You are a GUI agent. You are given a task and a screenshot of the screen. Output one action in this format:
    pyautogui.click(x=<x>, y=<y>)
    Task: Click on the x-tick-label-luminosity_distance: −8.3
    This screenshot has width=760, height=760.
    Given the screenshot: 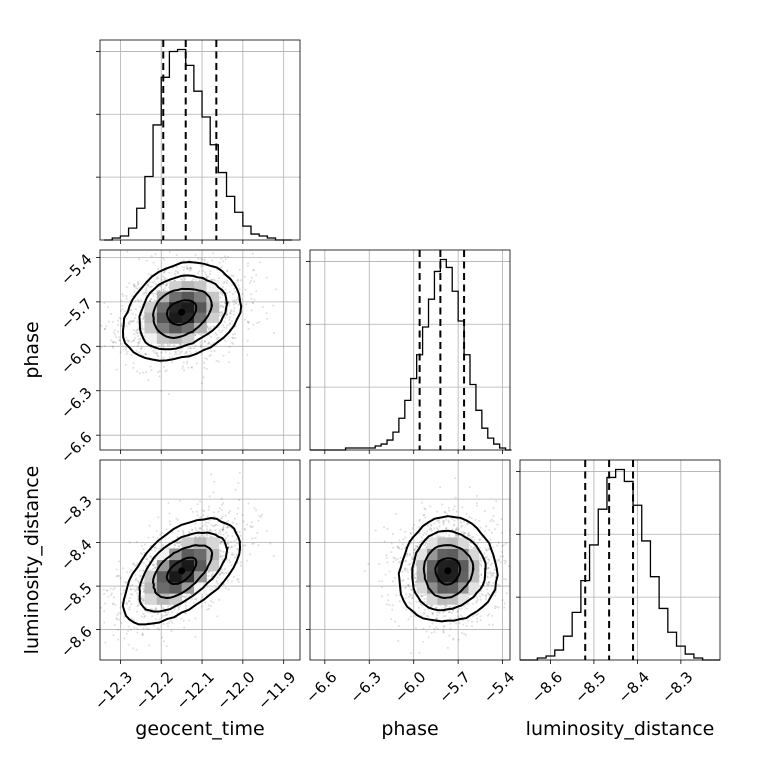 What is the action you would take?
    pyautogui.click(x=677, y=687)
    